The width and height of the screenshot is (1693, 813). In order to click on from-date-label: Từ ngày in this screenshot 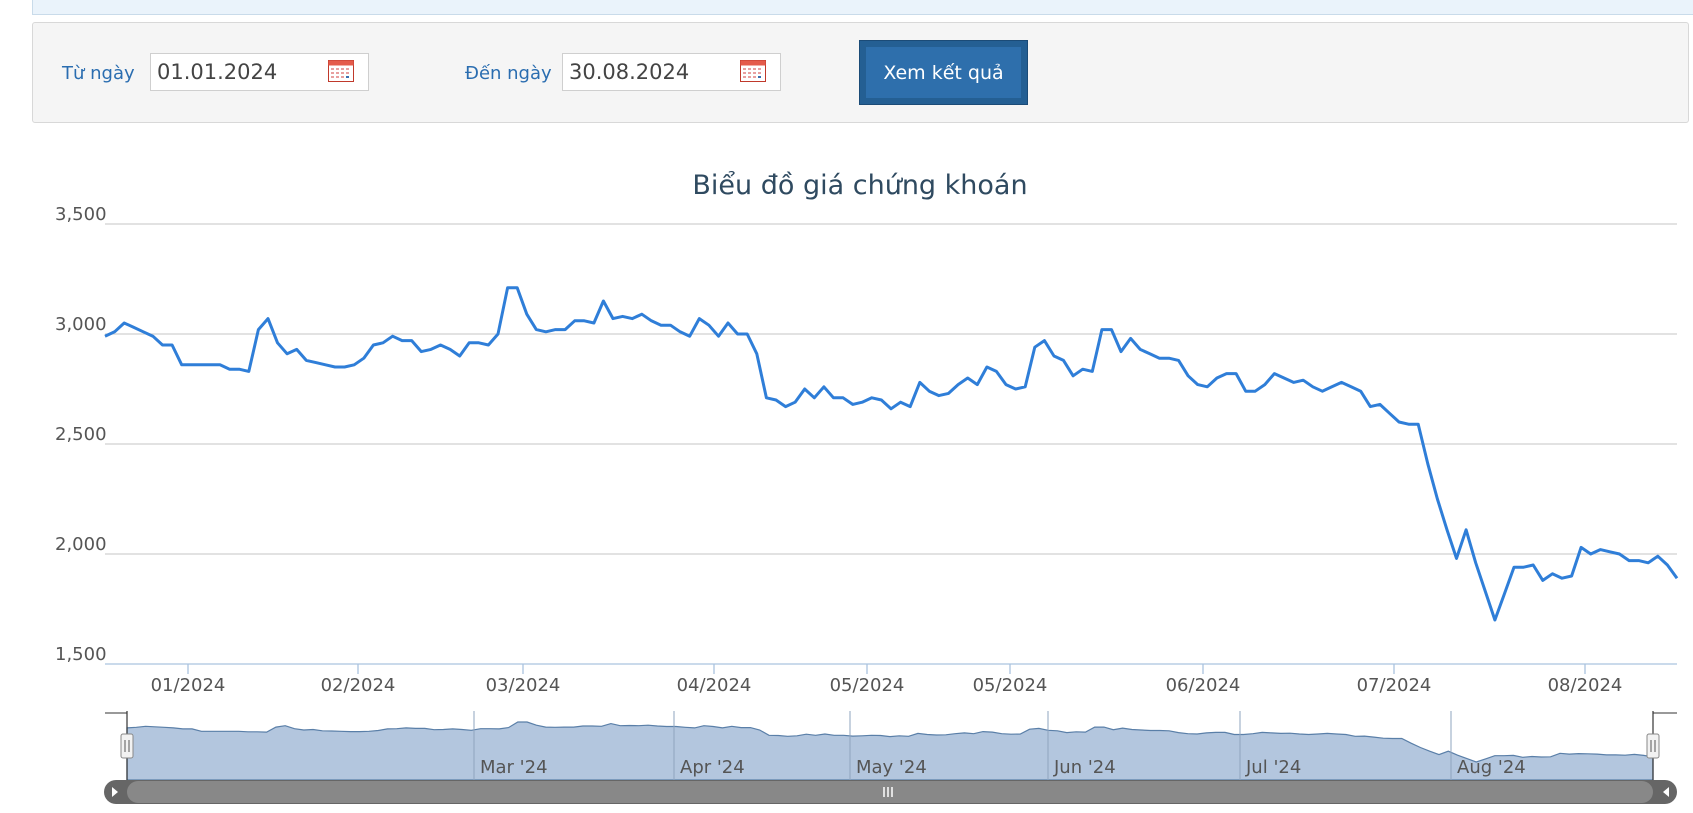, I will do `click(98, 73)`.